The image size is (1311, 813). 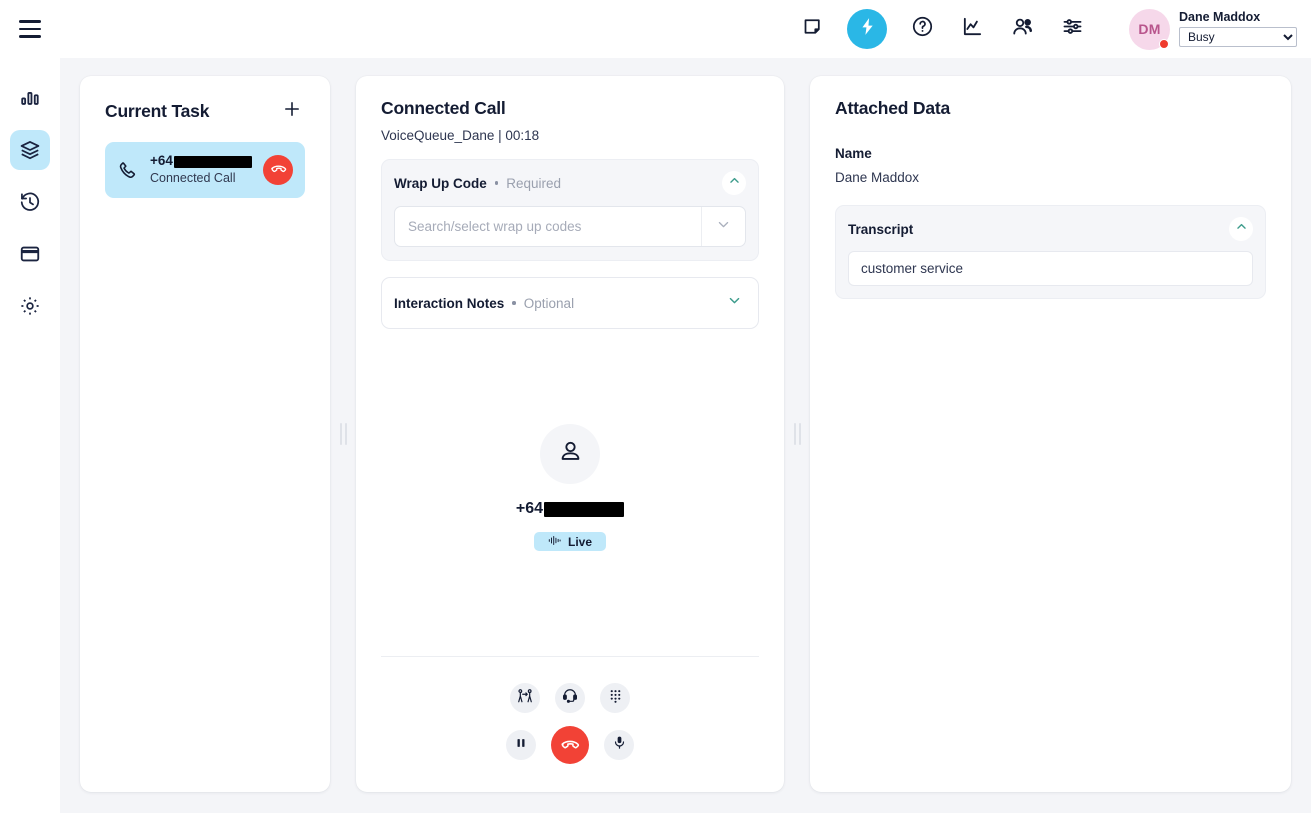 I want to click on sidebar-item-workspace, so click(x=30, y=254).